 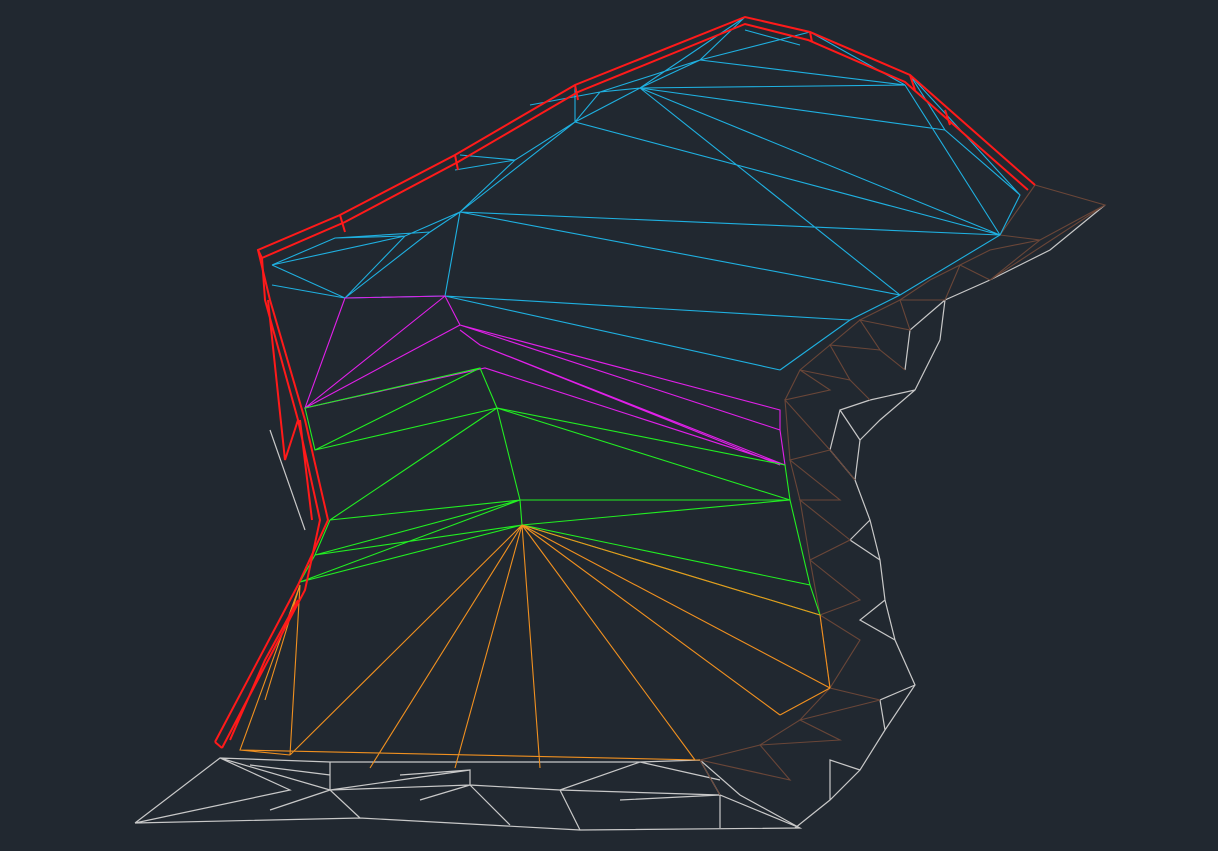 What do you see at coordinates (535, 646) in the screenshot?
I see `orange-mesh` at bounding box center [535, 646].